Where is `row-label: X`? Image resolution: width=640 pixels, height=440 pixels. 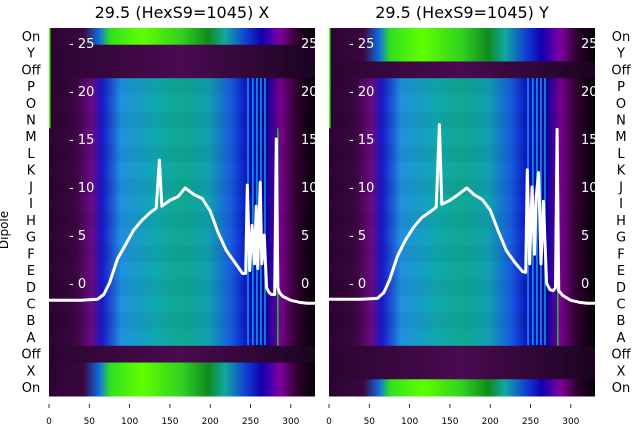 row-label: X is located at coordinates (31, 371).